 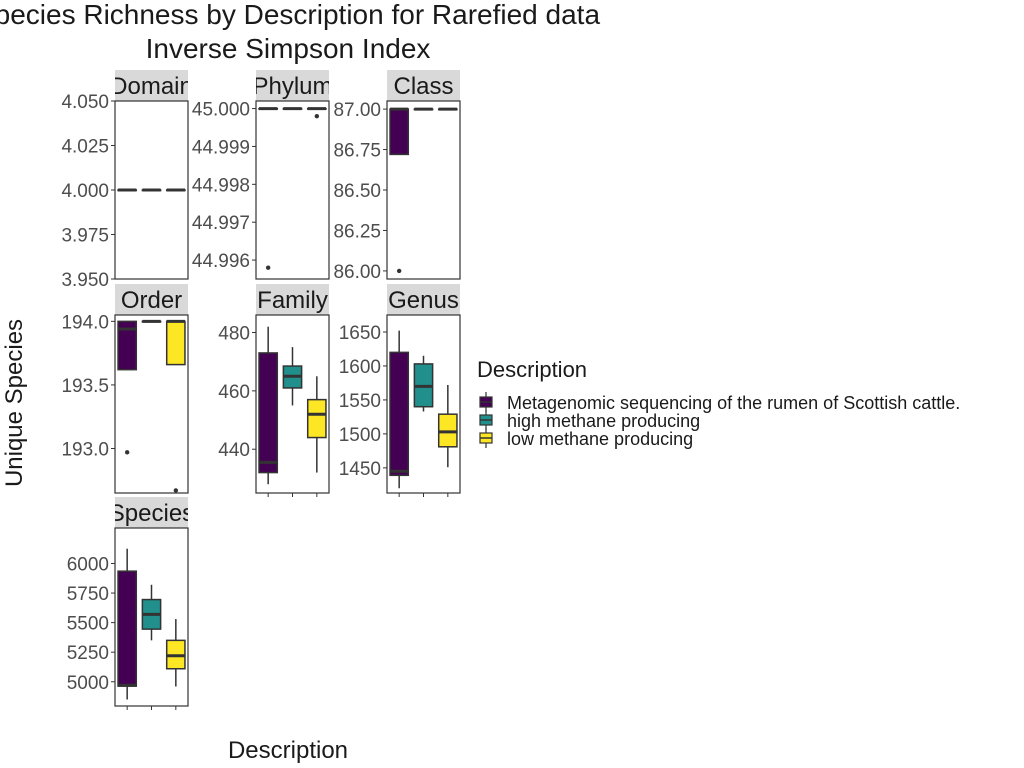 What do you see at coordinates (85, 386) in the screenshot?
I see `y-tick-label: 193.5` at bounding box center [85, 386].